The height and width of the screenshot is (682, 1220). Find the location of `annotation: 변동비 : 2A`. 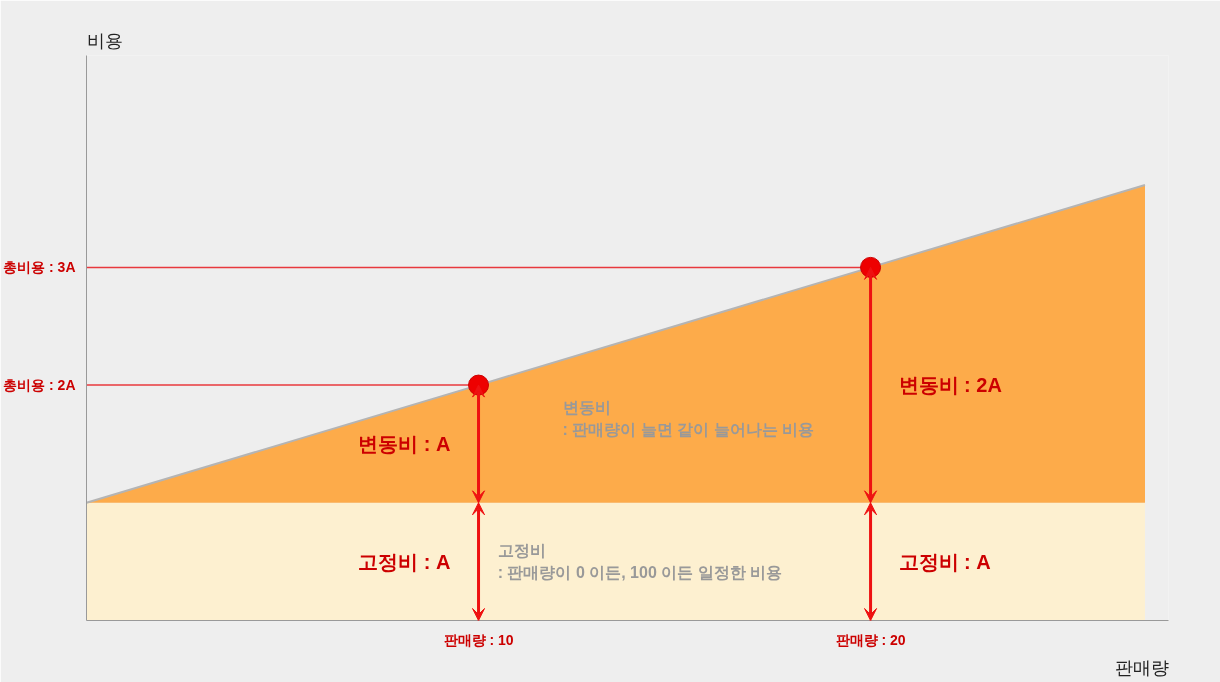

annotation: 변동비 : 2A is located at coordinates (950, 385).